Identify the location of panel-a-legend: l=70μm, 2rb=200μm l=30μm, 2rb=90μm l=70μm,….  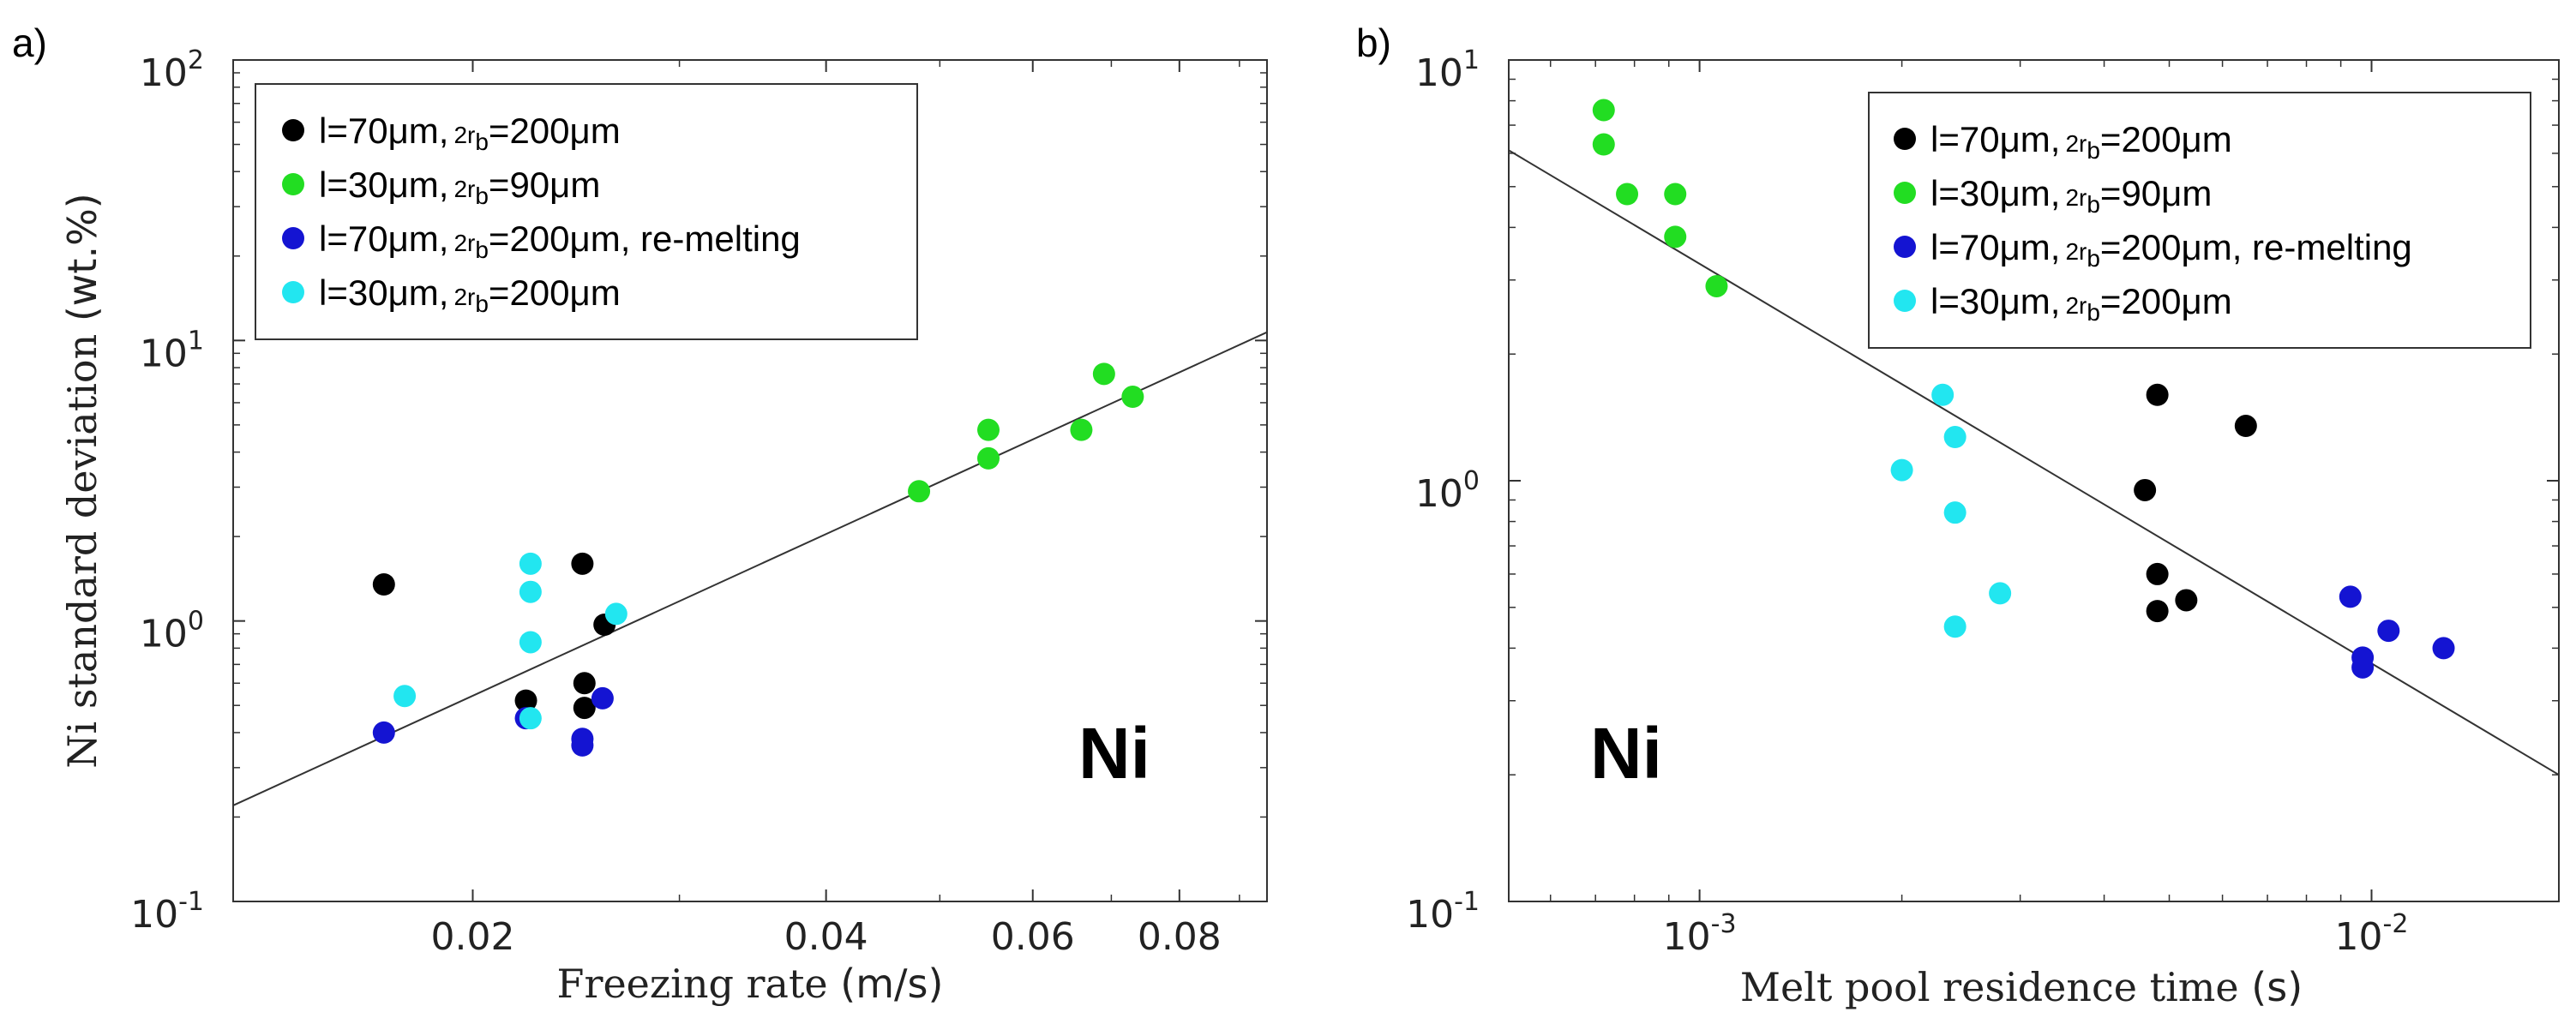
(586, 211).